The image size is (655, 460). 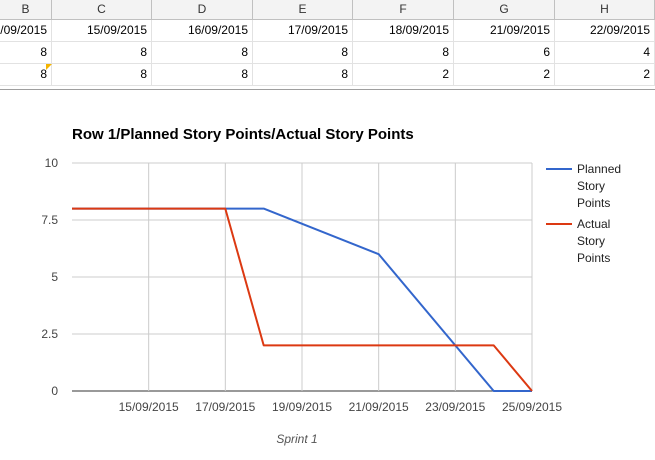 I want to click on cell-f-planned: 8, so click(x=403, y=52).